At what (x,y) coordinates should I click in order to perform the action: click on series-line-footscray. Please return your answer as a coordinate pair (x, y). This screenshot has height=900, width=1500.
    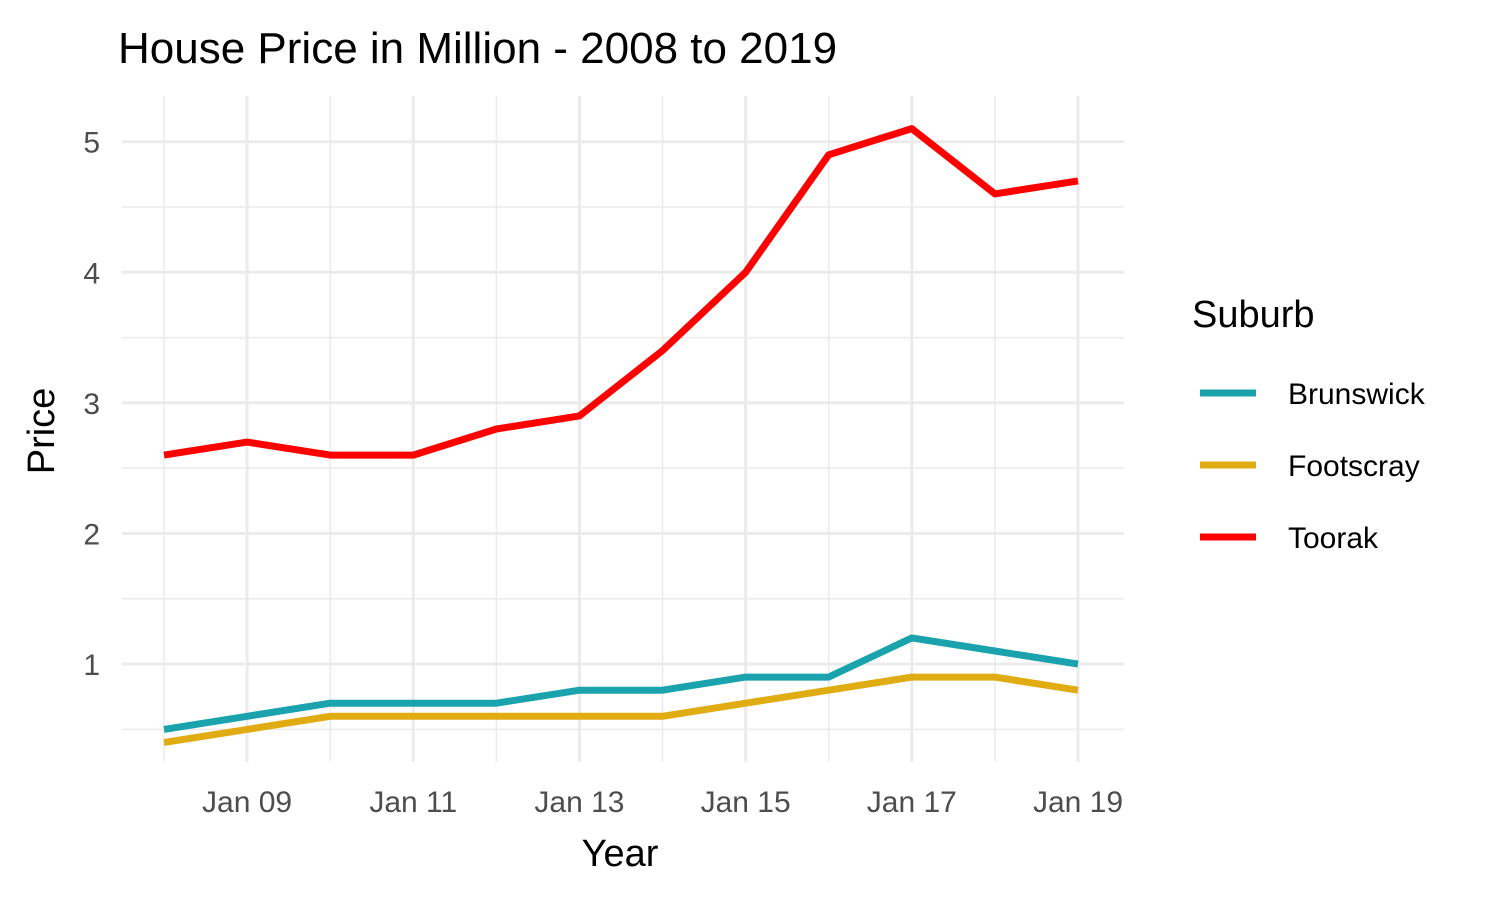
    Looking at the image, I should click on (621, 709).